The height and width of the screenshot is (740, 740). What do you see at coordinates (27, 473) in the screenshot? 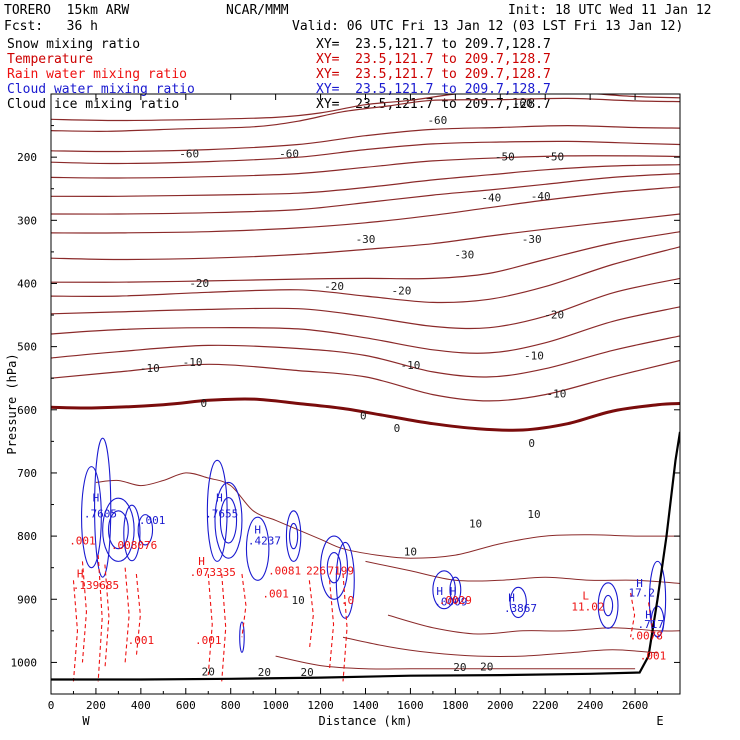
I see `y-tick-label: 700` at bounding box center [27, 473].